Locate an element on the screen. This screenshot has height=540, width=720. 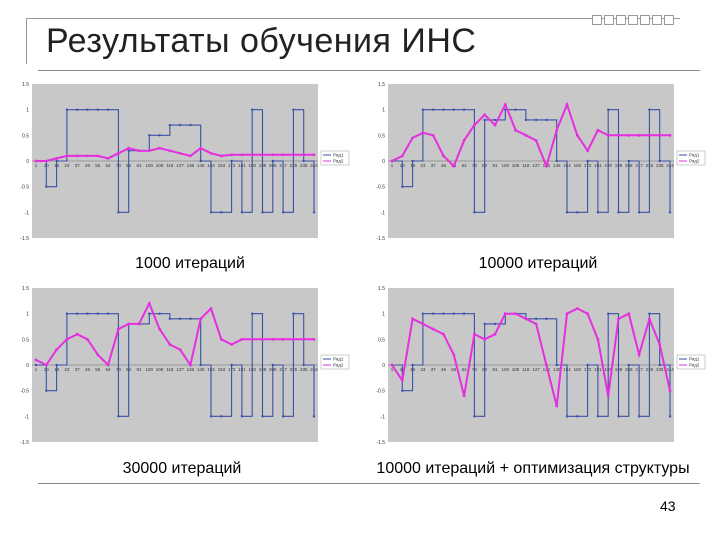
x-tick-label: 46 is located at coordinates (88, 165).